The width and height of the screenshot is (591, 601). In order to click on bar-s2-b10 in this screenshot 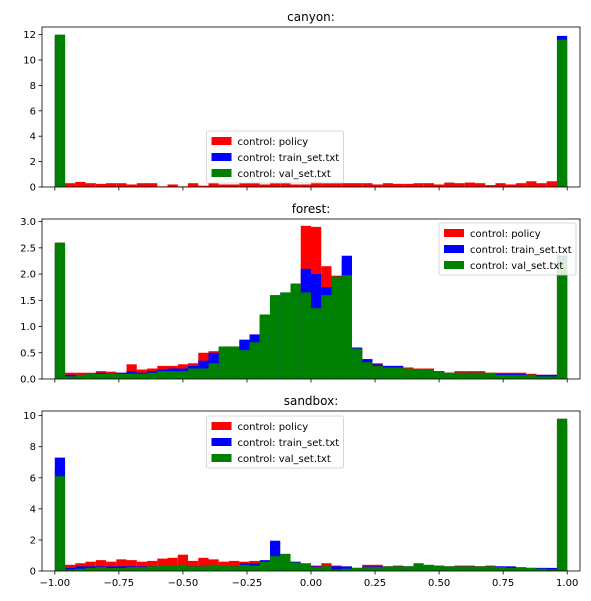, I will do `click(162, 568)`.